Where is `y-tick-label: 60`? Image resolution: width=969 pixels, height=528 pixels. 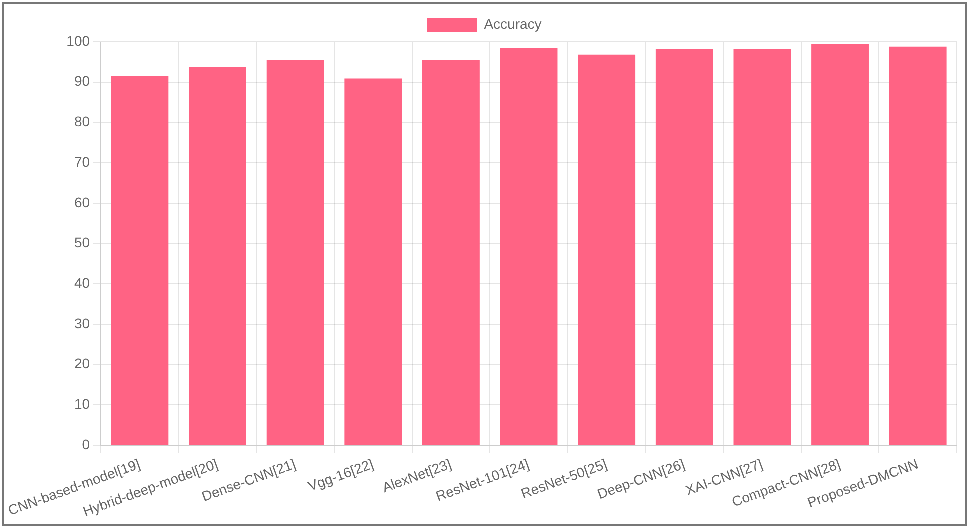
y-tick-label: 60 is located at coordinates (82, 202).